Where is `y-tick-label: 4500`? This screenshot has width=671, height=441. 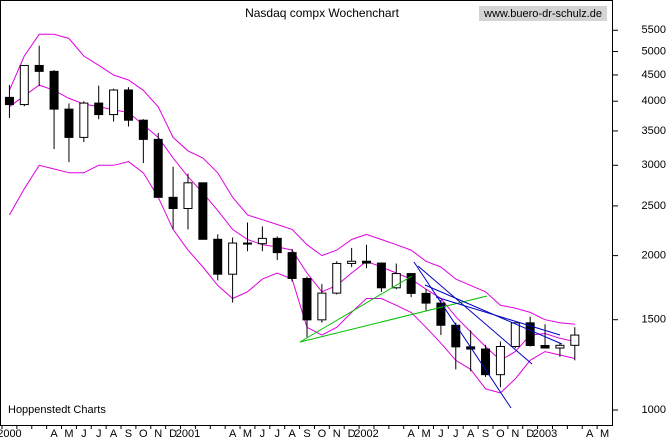 y-tick-label: 4500 is located at coordinates (654, 75).